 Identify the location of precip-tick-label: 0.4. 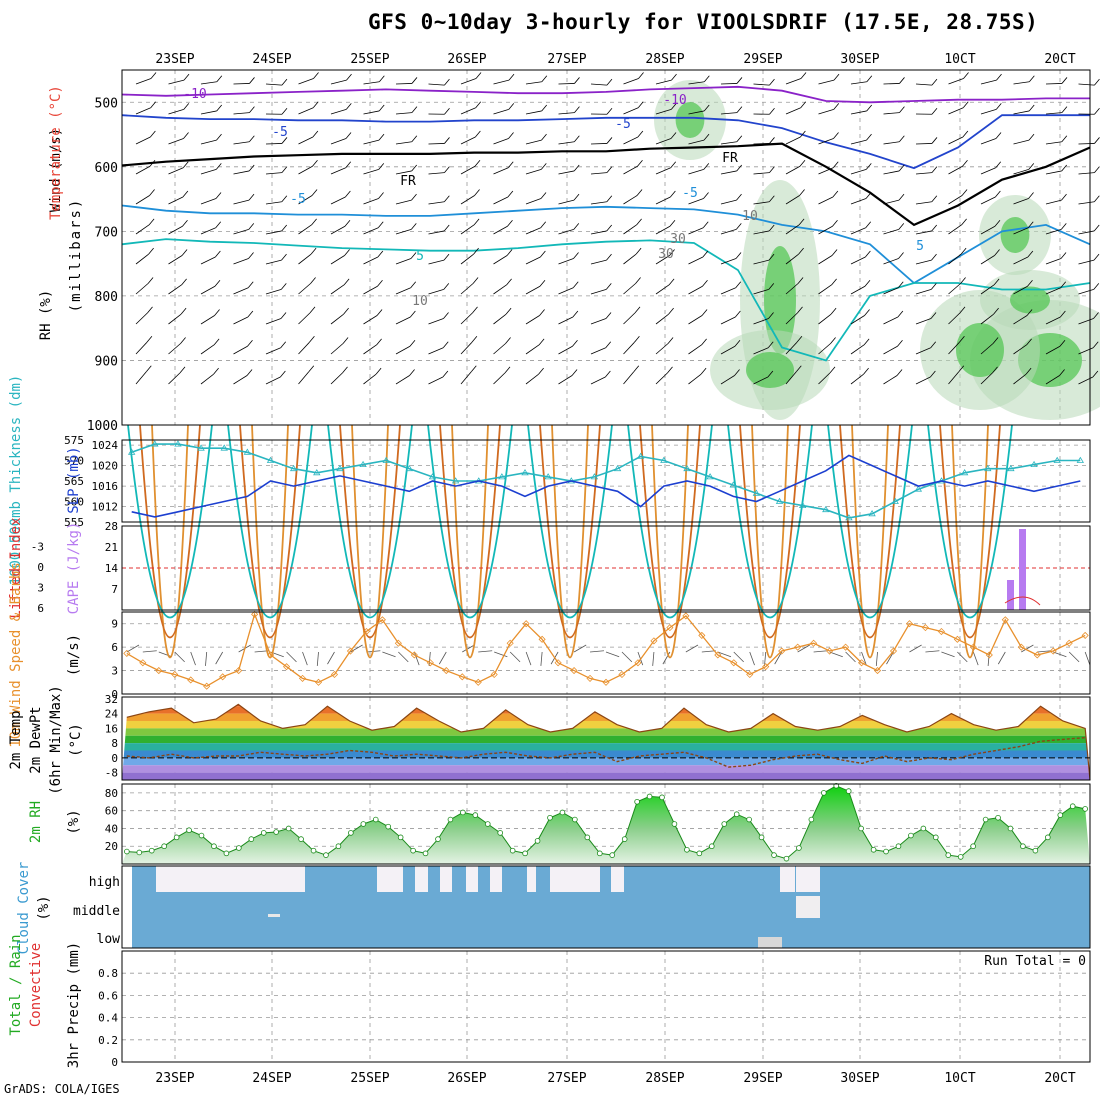
(108, 1018).